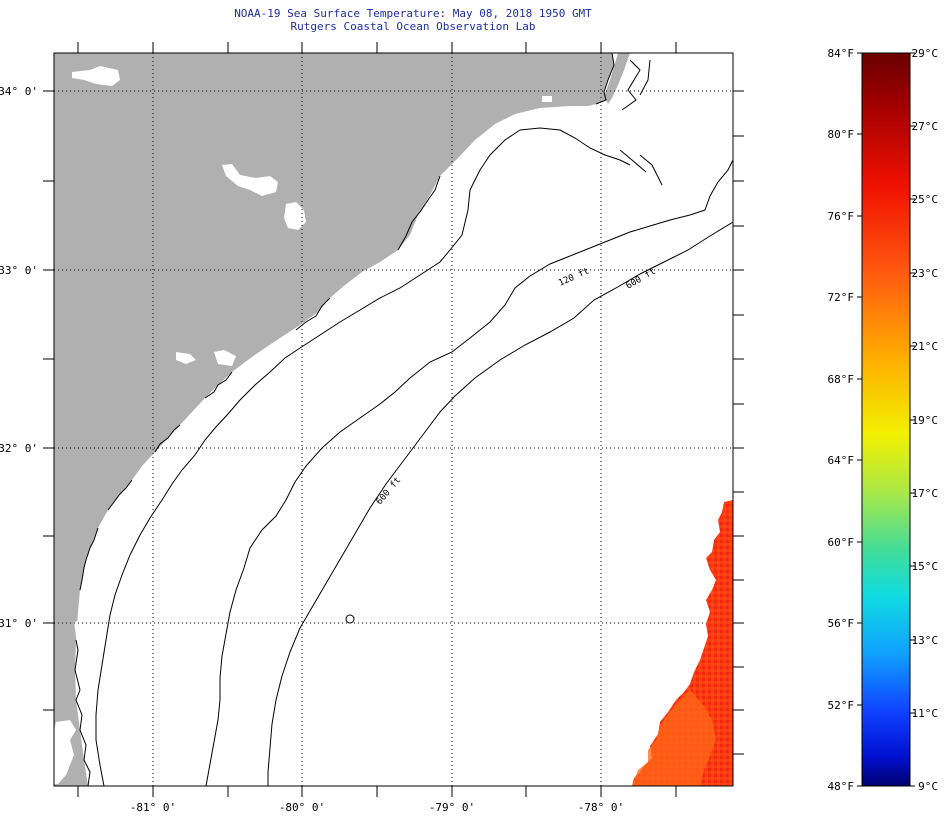 This screenshot has width=944, height=817. What do you see at coordinates (674, 738) in the screenshot?
I see `sst-mid-region` at bounding box center [674, 738].